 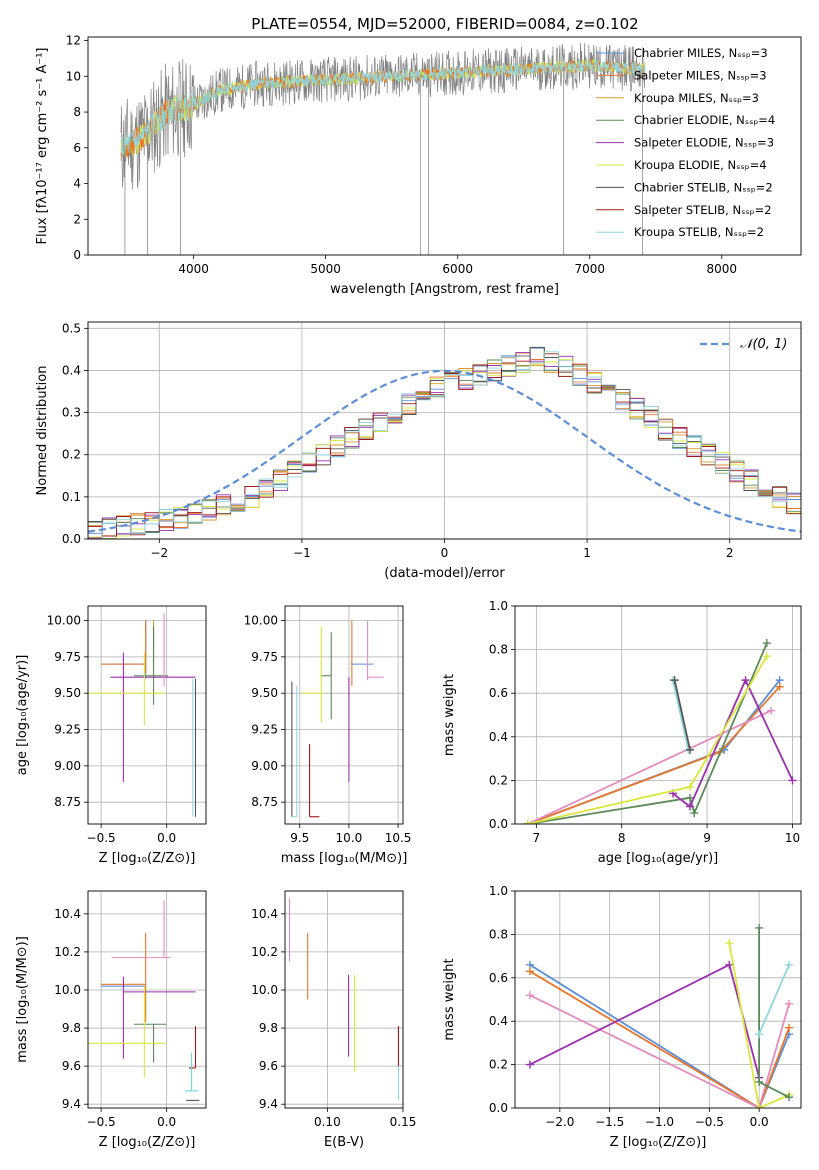 I want to click on x-tick-label: 10.0, so click(x=349, y=838).